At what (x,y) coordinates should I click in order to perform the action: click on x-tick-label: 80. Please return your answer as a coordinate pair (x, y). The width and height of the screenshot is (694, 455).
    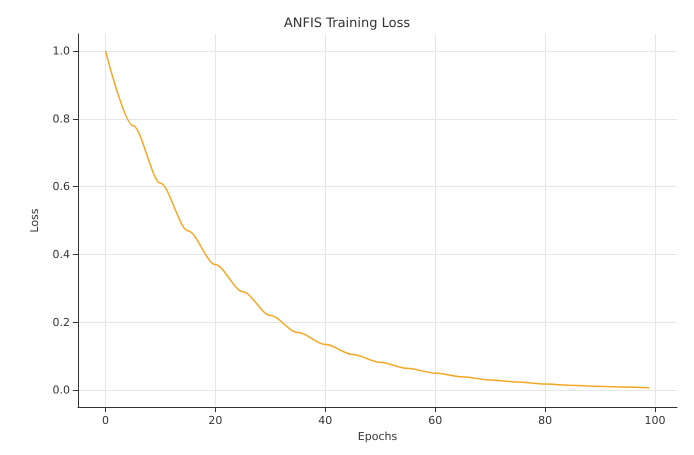
    Looking at the image, I should click on (545, 421).